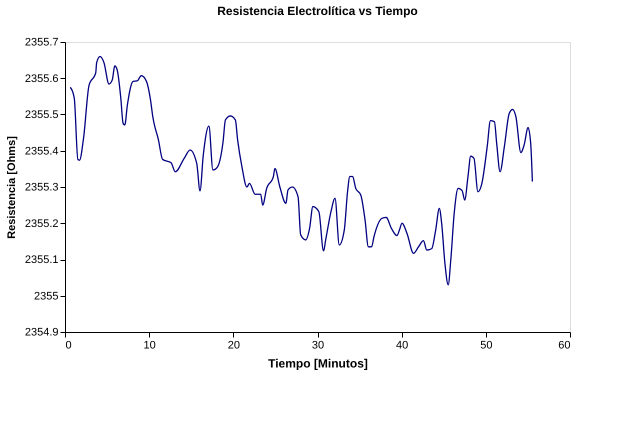 Image resolution: width=631 pixels, height=426 pixels. Describe the element at coordinates (402, 346) in the screenshot. I see `x-tick-label: 40` at that location.